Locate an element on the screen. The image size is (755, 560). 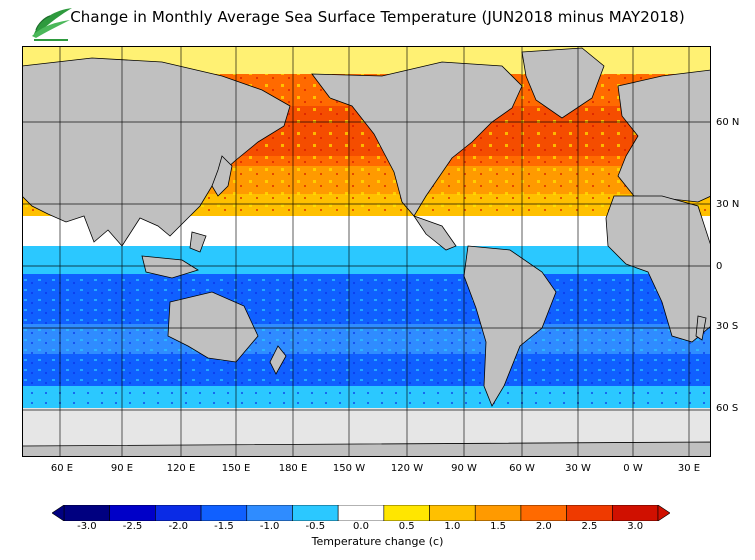
lon-label-90w: 90 W is located at coordinates (464, 468).